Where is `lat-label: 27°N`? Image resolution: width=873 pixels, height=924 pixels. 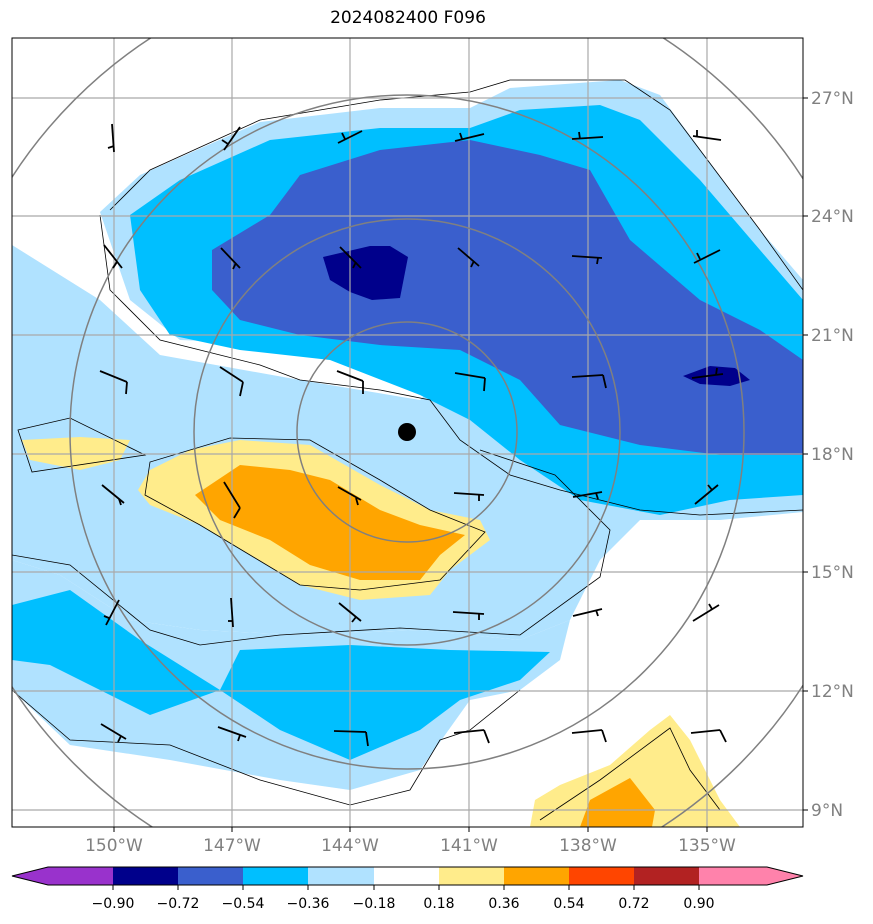
lat-label: 27°N is located at coordinates (832, 99).